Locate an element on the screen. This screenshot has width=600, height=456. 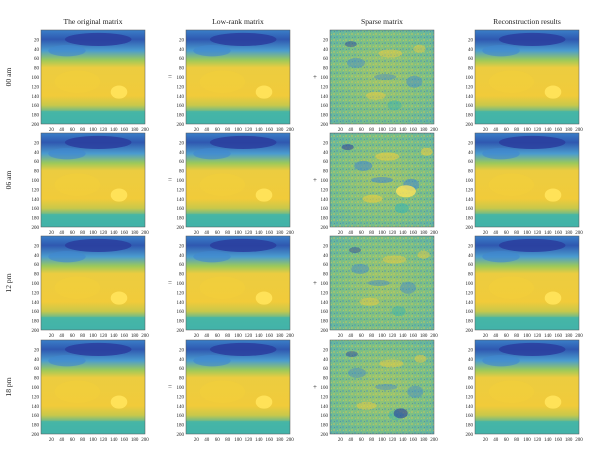
column-title: Reconstruction results is located at coordinates (527, 21).